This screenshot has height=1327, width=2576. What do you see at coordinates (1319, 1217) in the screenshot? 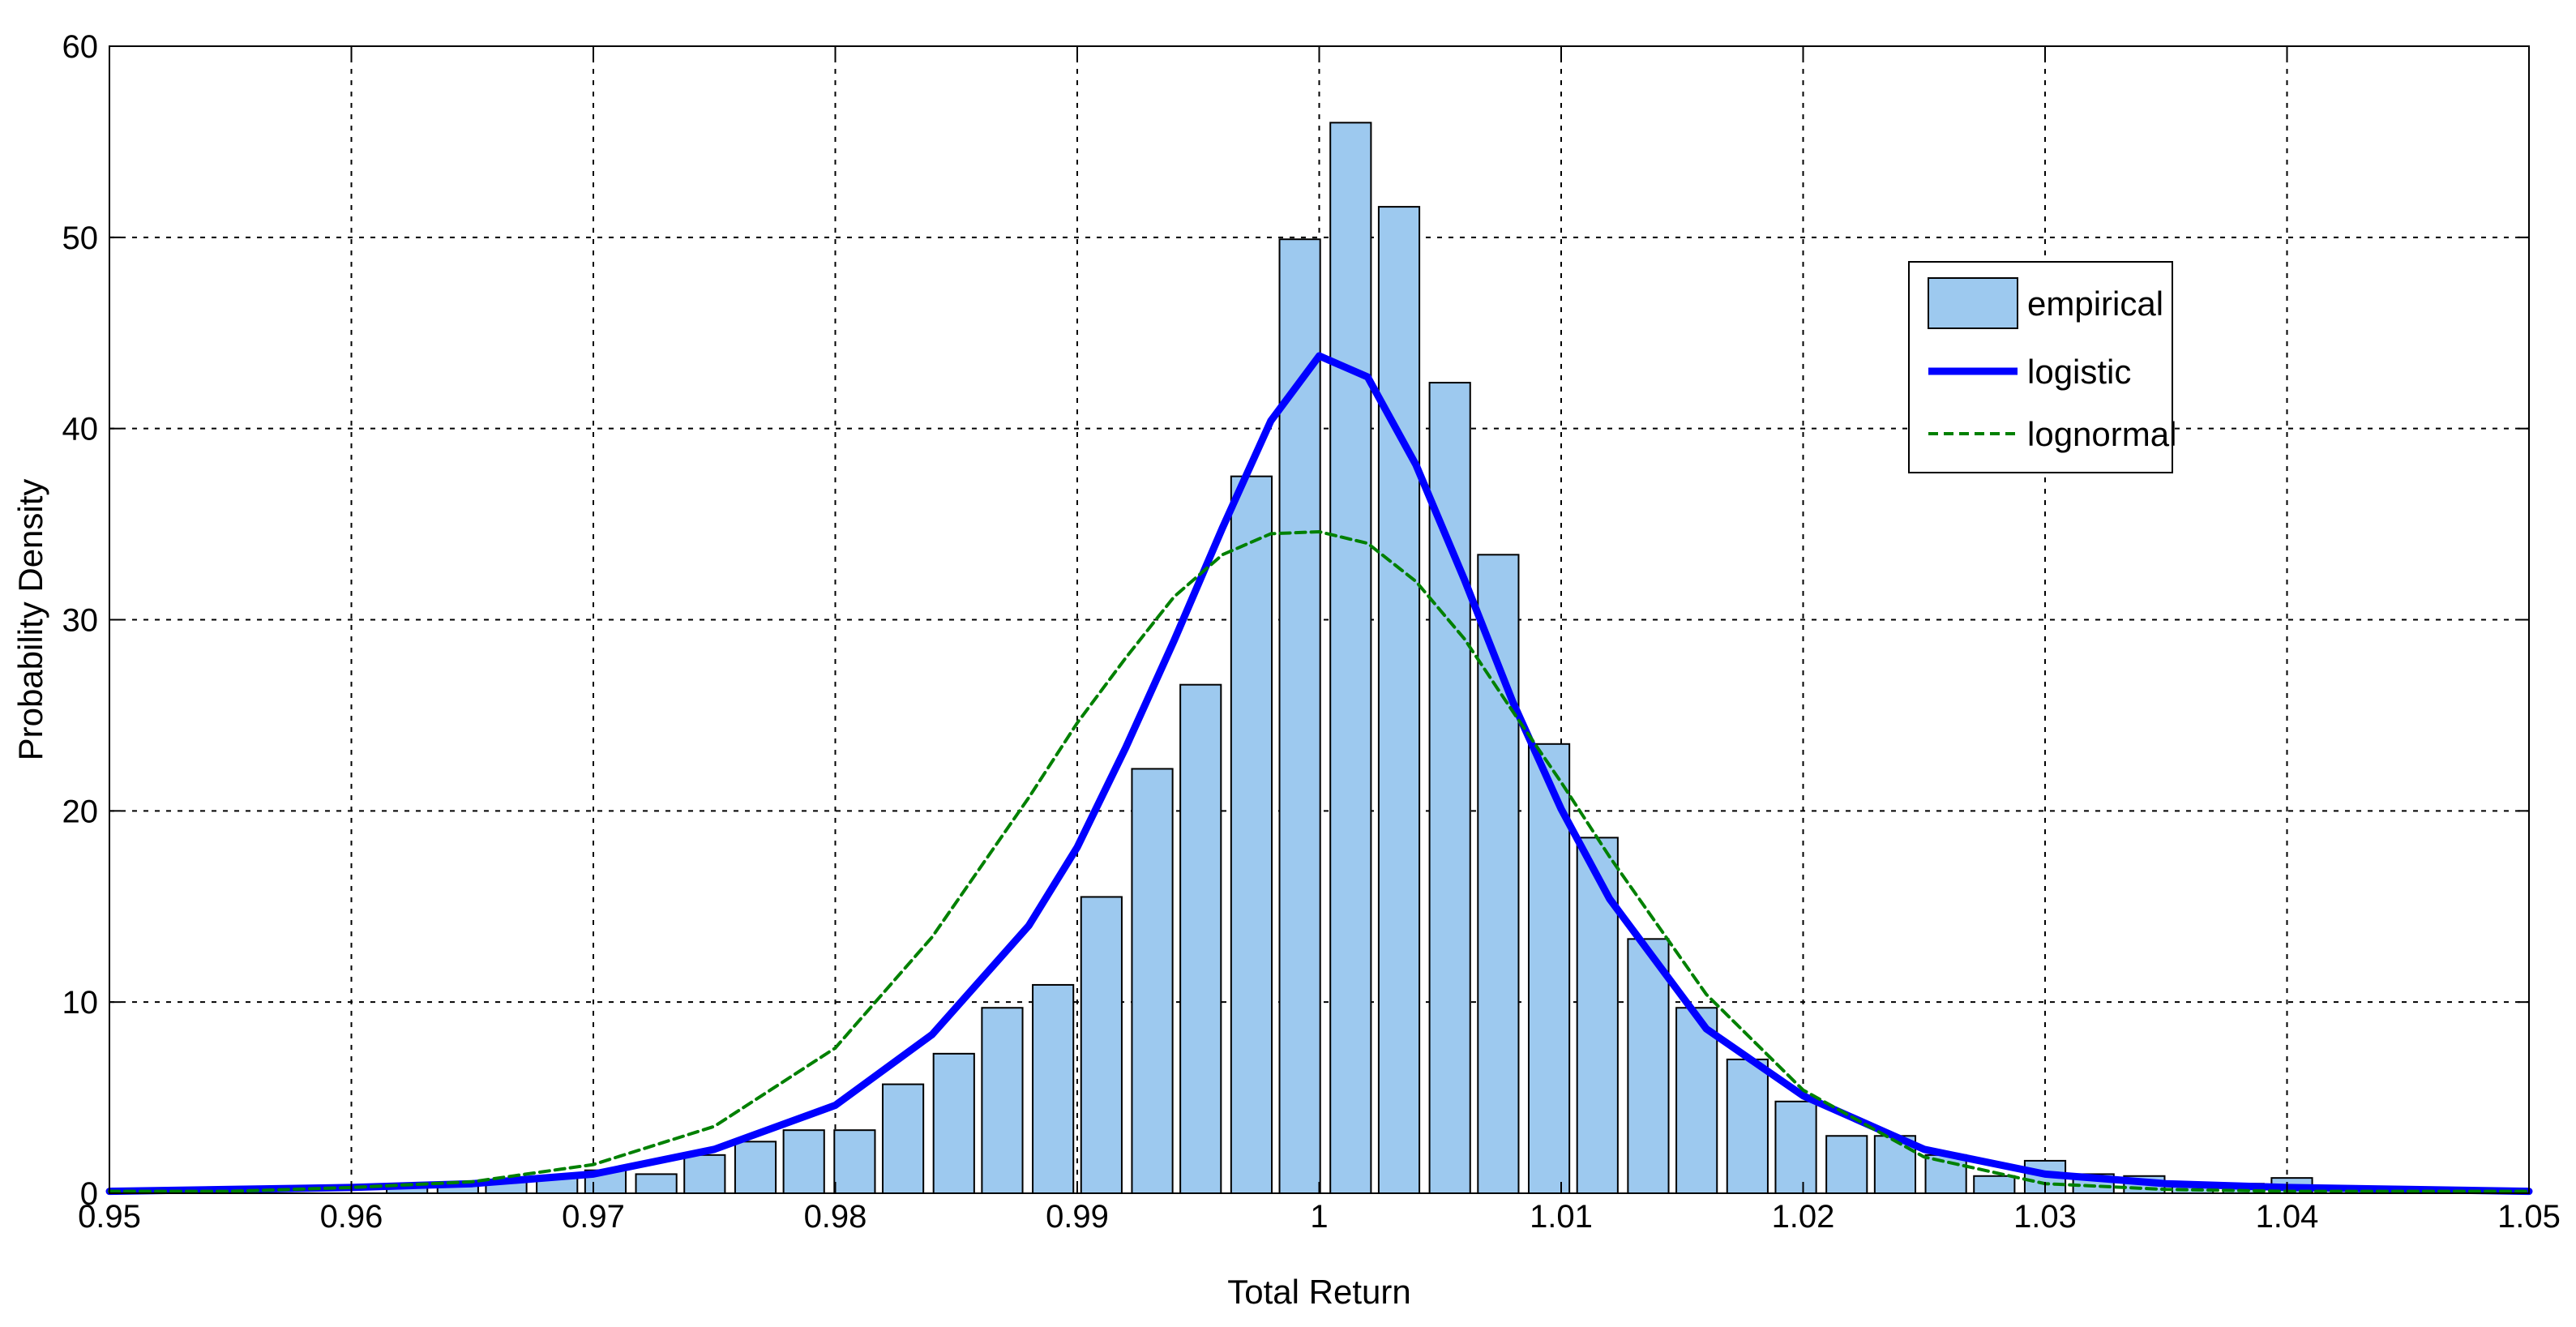
I see `x-tick-label: 1` at bounding box center [1319, 1217].